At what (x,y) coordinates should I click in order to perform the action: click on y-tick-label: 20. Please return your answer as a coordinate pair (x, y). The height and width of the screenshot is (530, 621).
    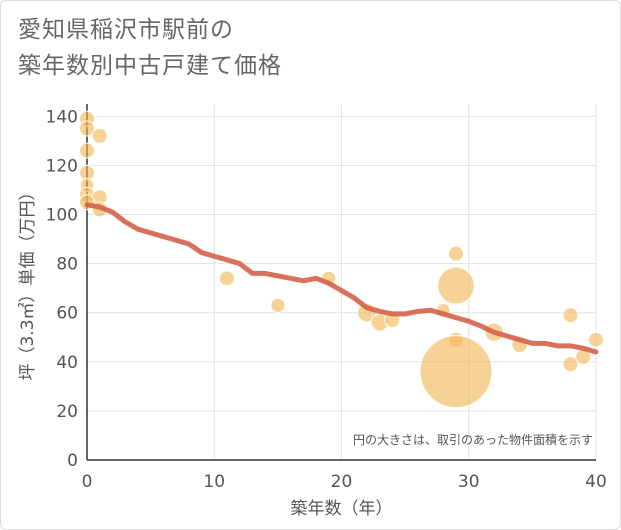
    Looking at the image, I should click on (67, 412).